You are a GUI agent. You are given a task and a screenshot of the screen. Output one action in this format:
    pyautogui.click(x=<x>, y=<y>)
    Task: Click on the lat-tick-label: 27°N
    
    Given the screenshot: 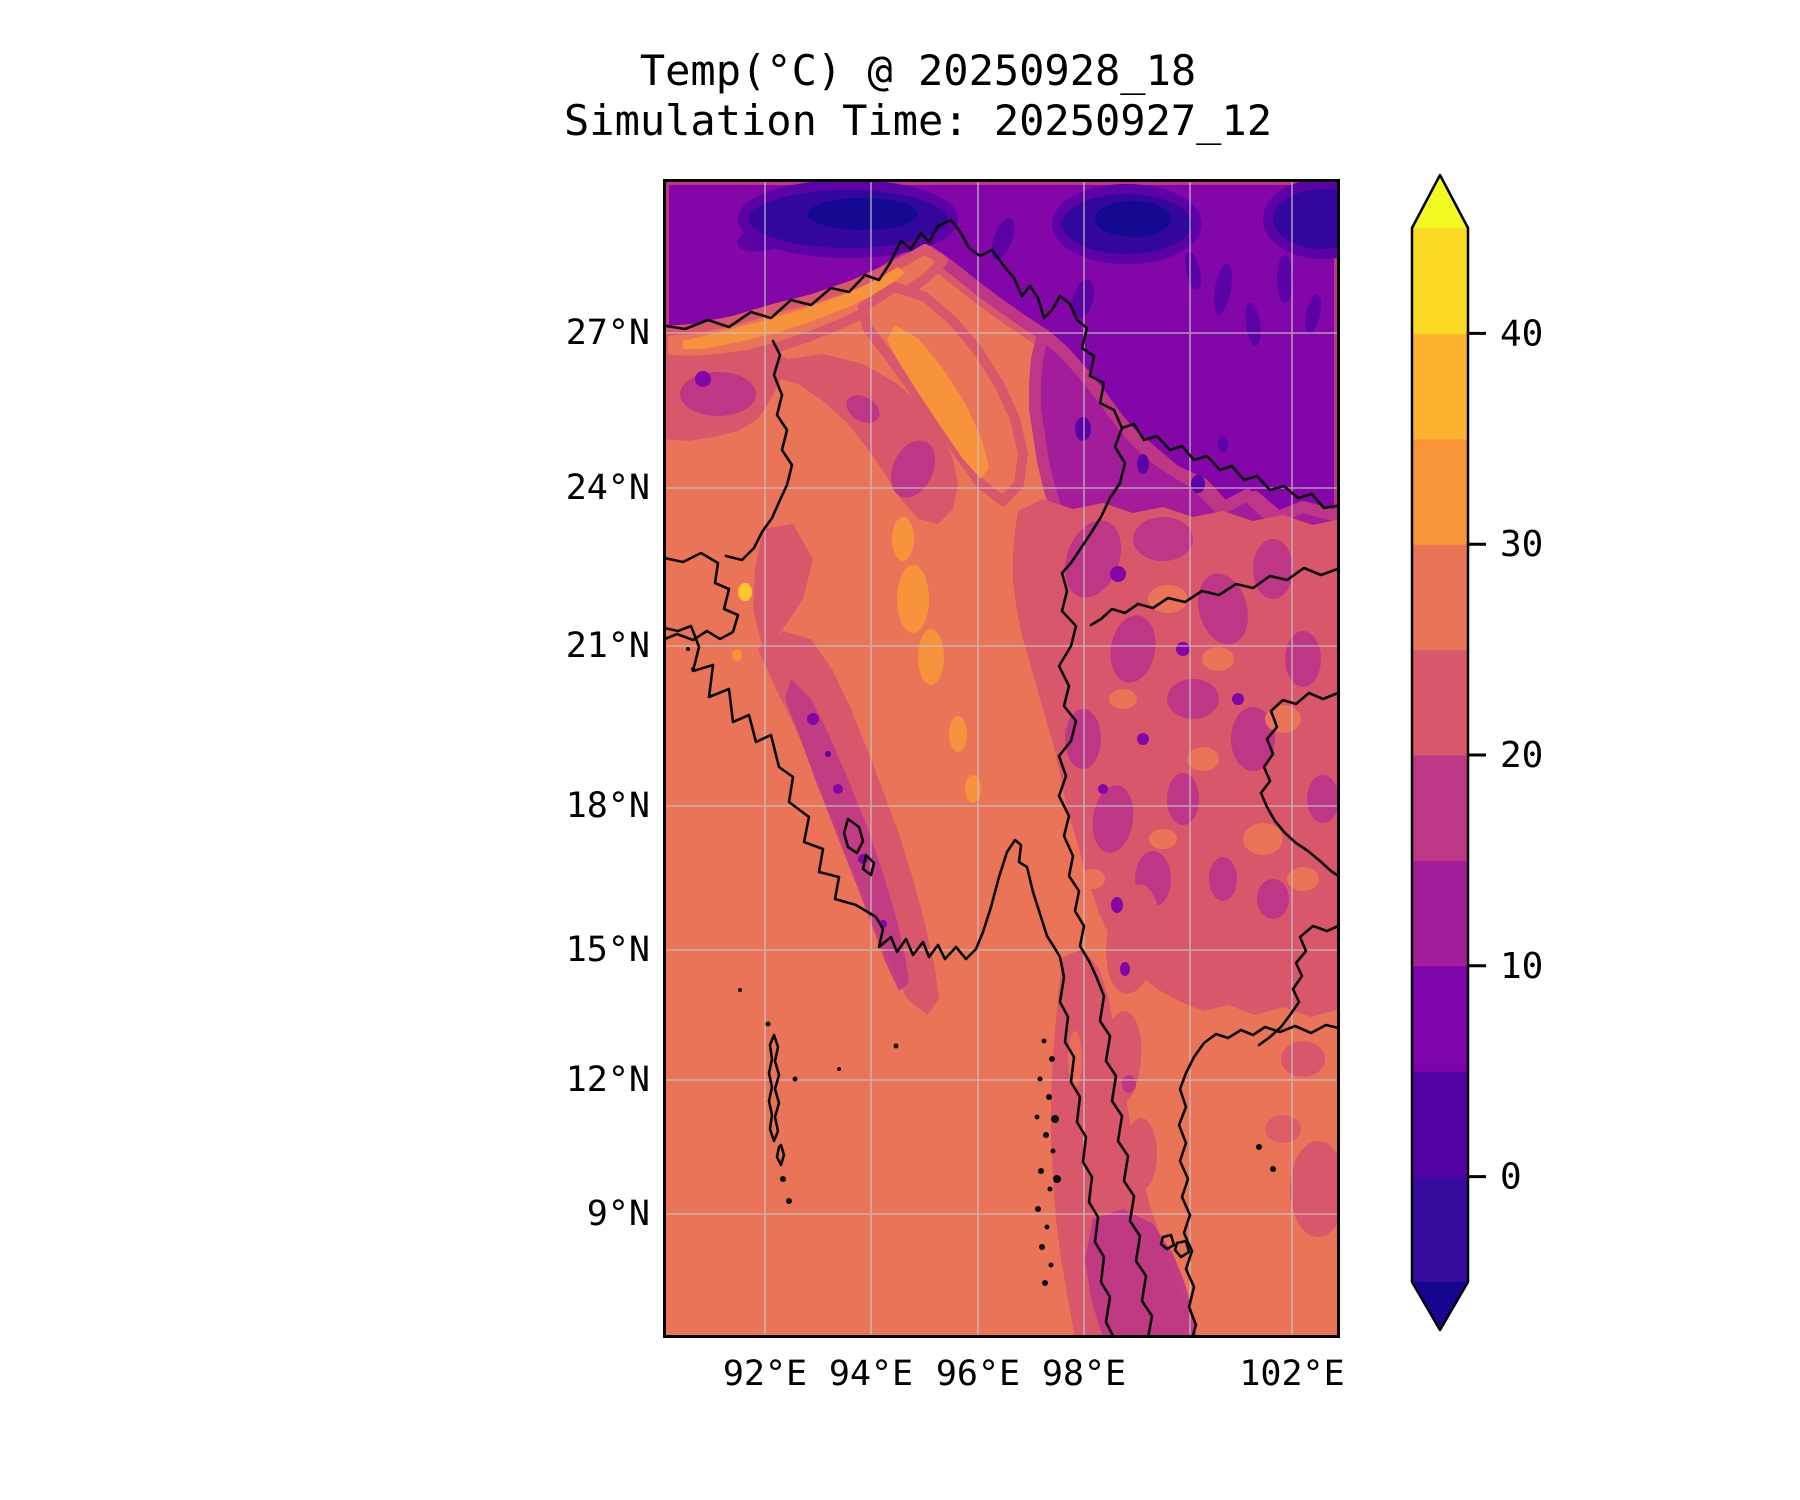 What is the action you would take?
    pyautogui.click(x=607, y=333)
    